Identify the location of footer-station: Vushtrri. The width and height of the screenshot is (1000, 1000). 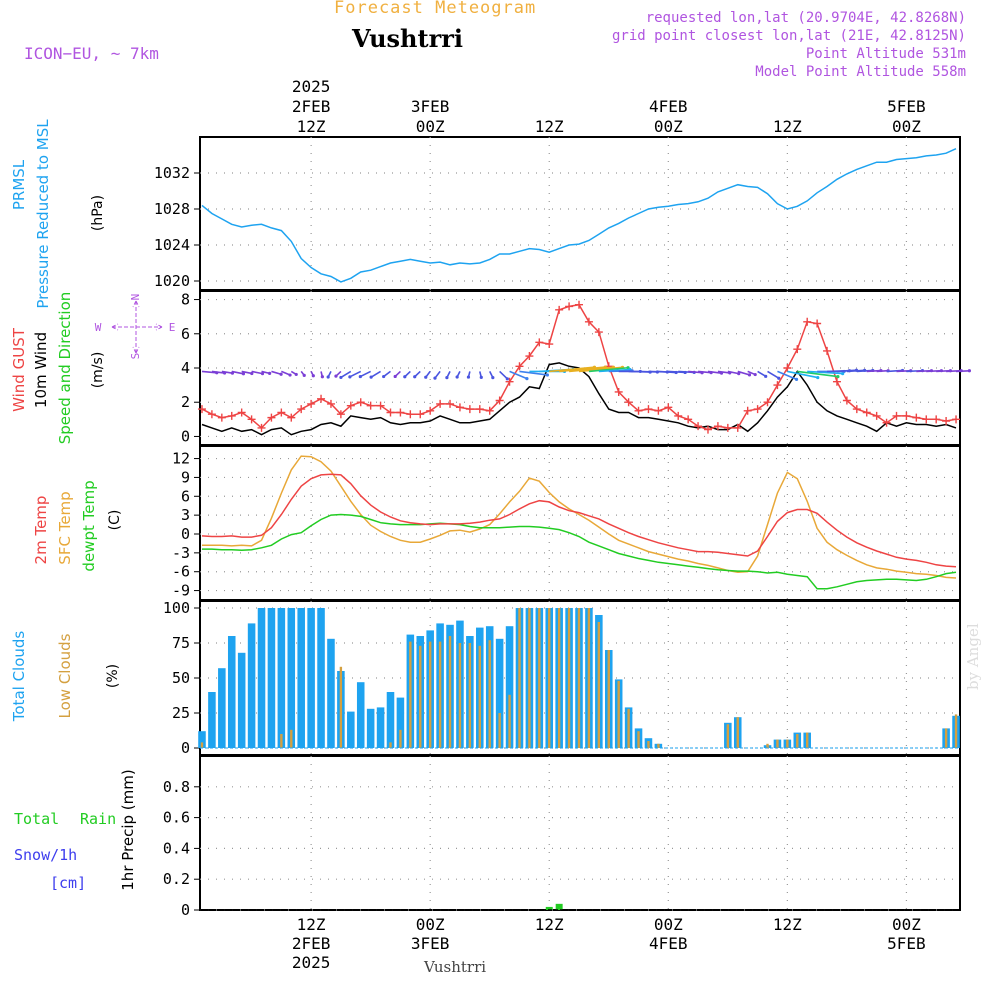
(455, 967).